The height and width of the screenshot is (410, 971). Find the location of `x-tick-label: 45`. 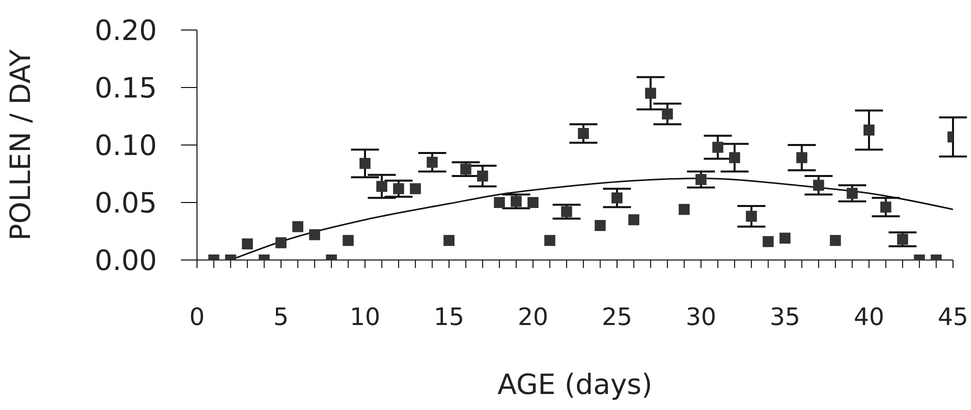

x-tick-label: 45 is located at coordinates (953, 317).